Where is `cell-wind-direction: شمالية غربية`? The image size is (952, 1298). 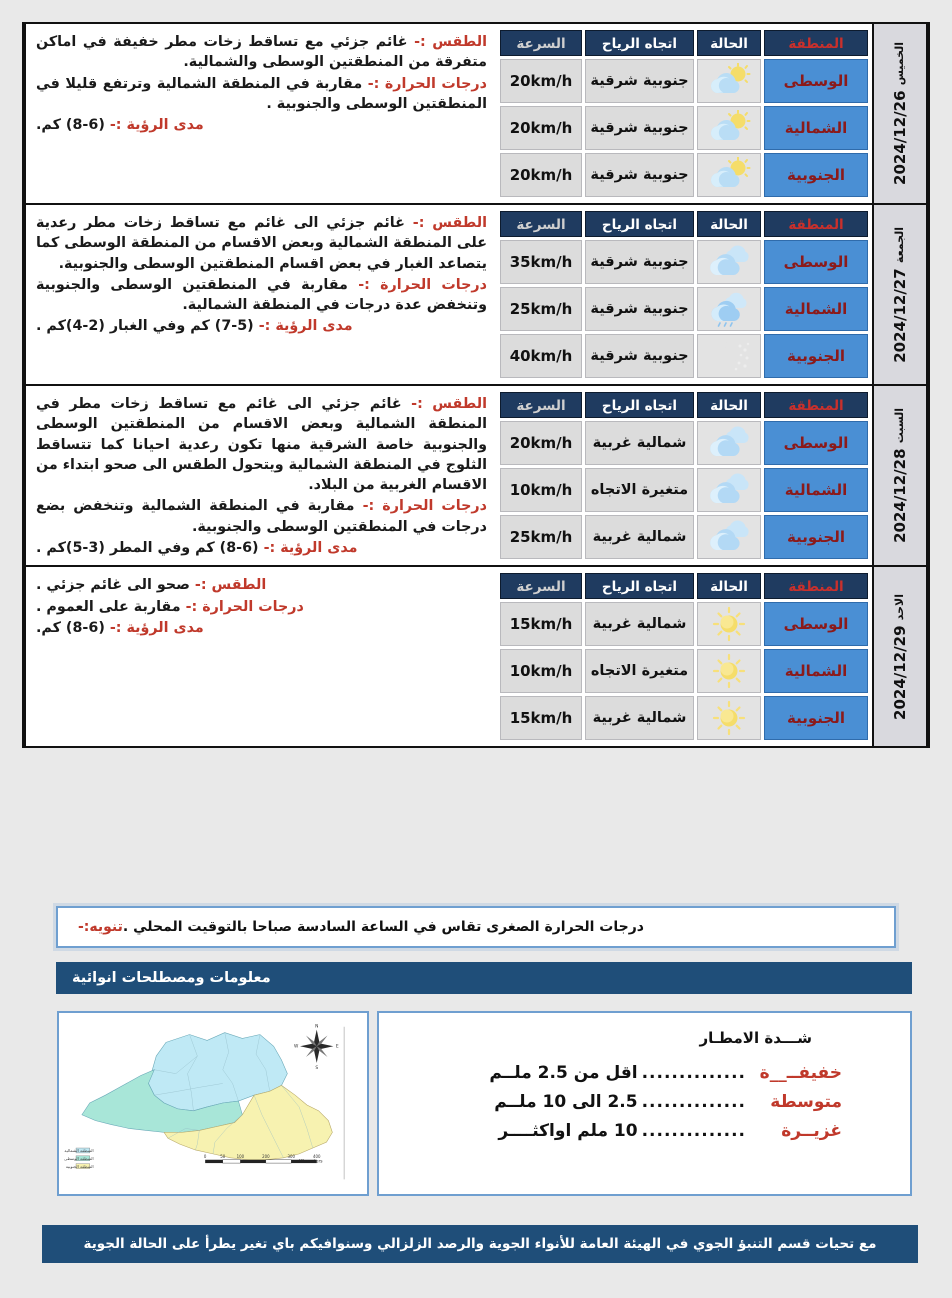
cell-wind-direction: شمالية غربية is located at coordinates (639, 624).